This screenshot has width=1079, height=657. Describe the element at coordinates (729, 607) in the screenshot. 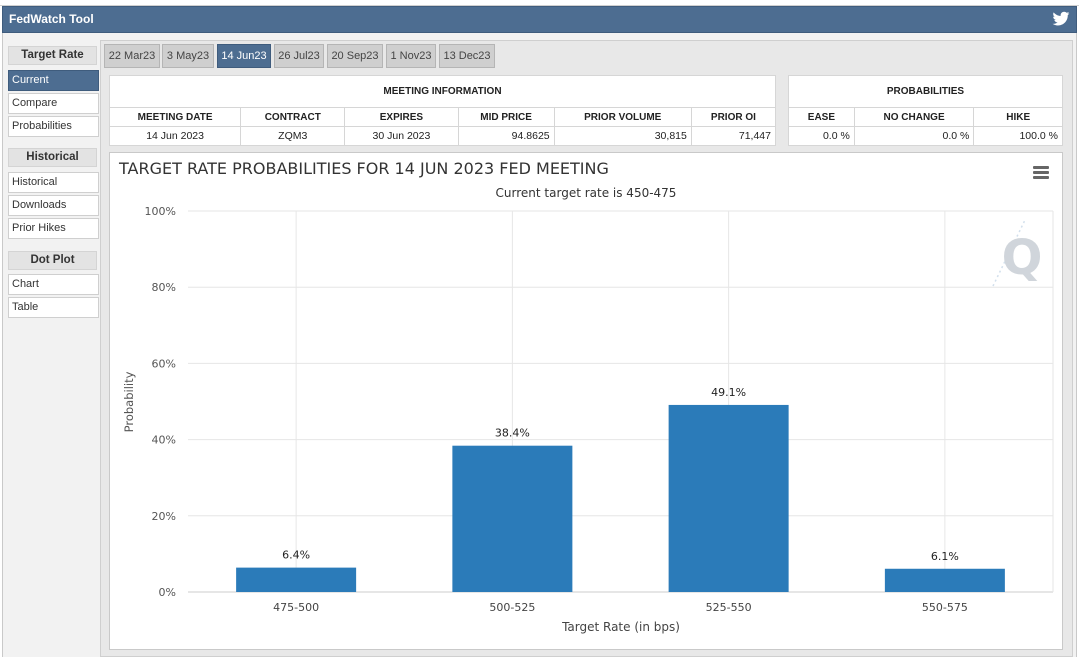

I see `x-tick-label: 525-550` at that location.